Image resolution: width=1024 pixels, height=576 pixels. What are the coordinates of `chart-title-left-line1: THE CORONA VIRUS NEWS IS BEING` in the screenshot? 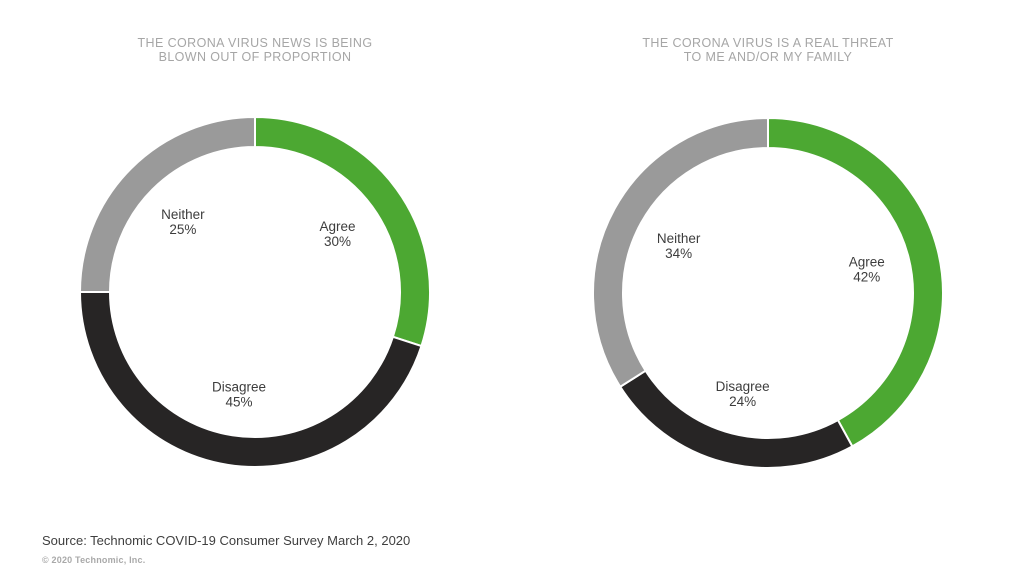 It's located at (255, 43).